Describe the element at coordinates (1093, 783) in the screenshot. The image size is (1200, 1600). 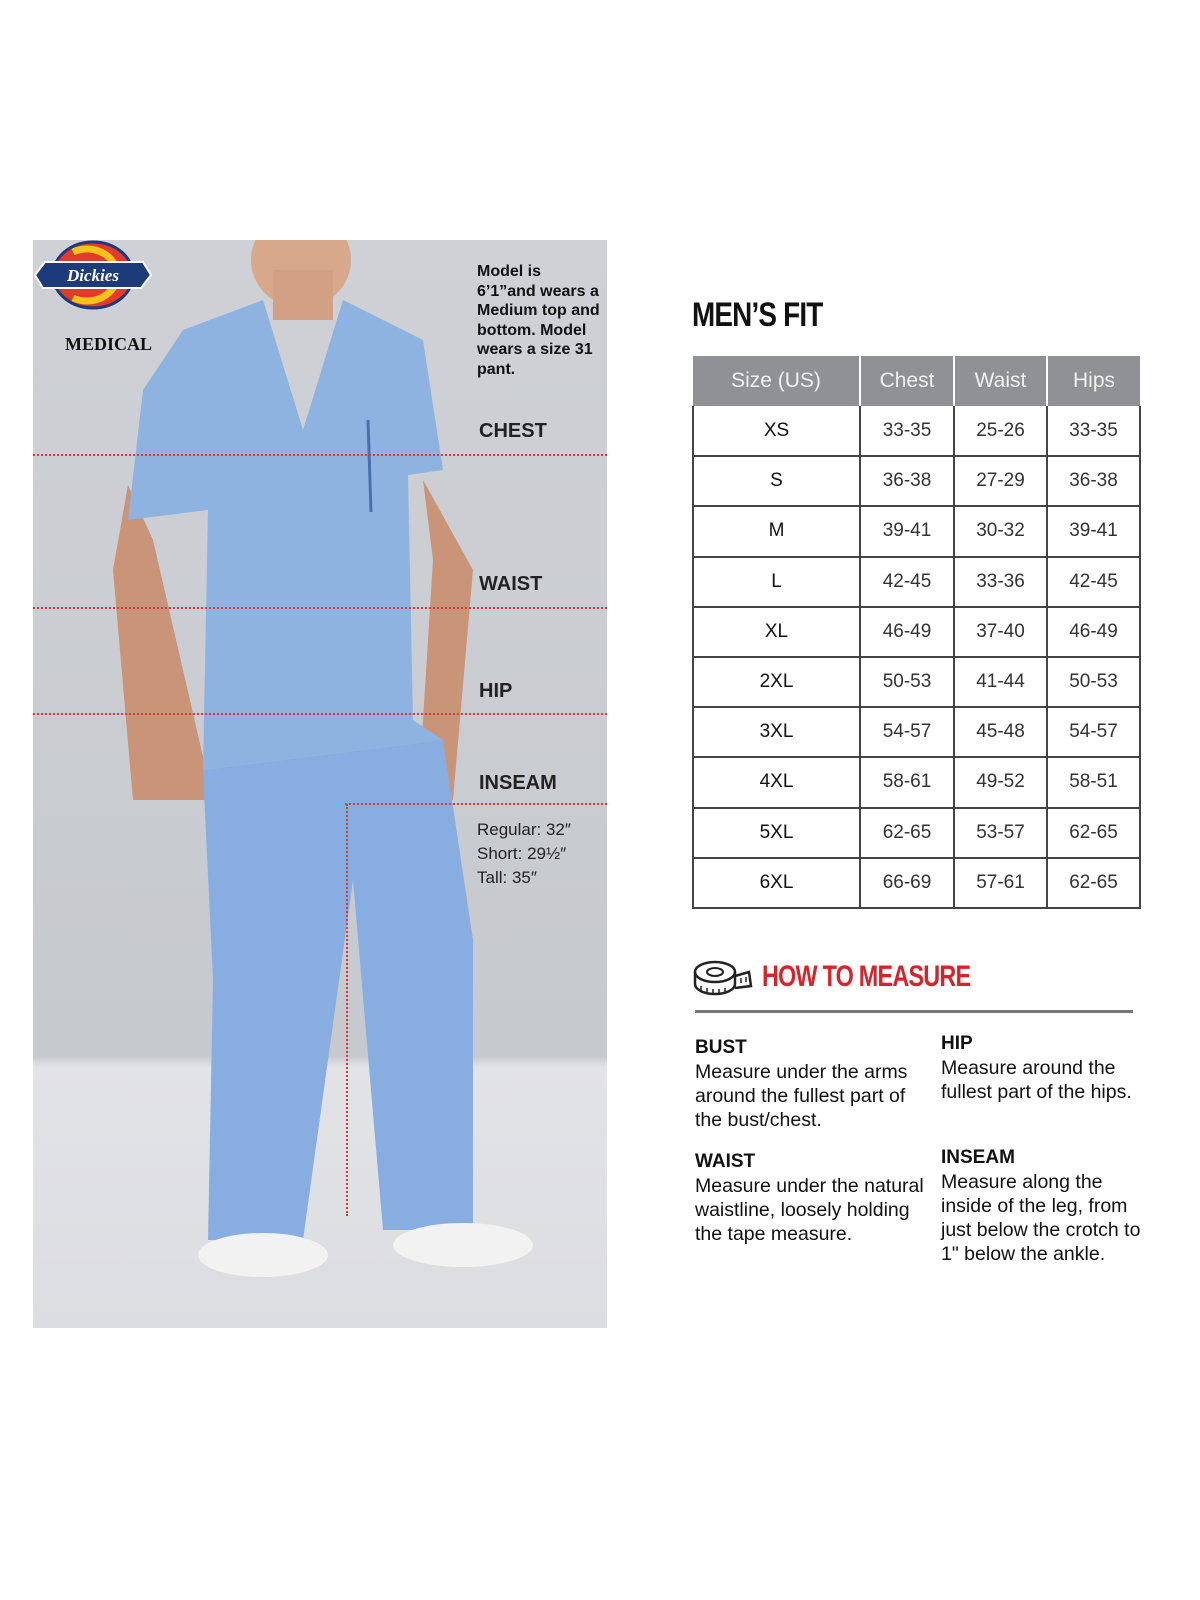
I see `hips-cell: 58-51` at that location.